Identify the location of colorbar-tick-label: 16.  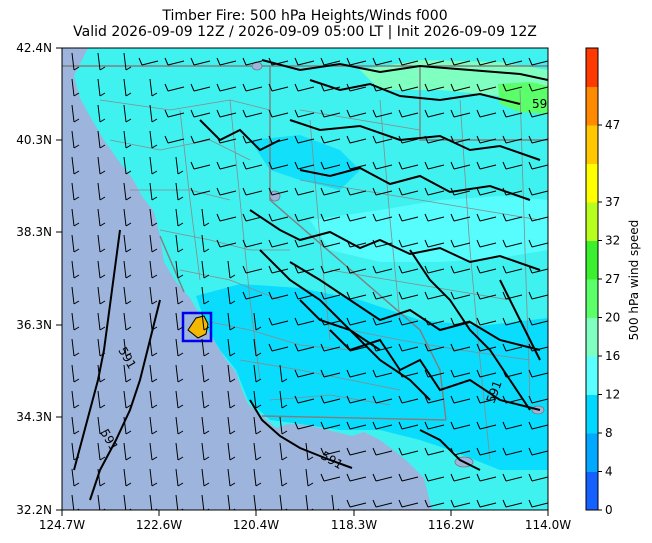
(612, 356).